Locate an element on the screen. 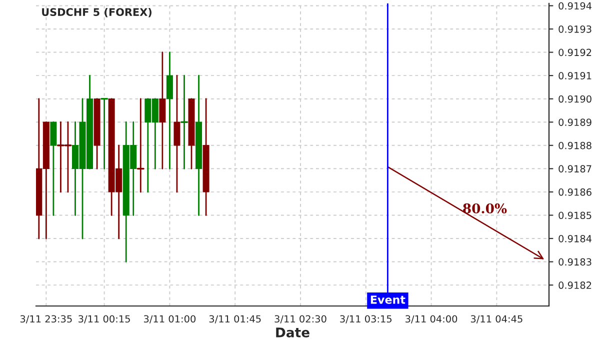 The image size is (600, 340). x-axis-title: Date is located at coordinates (293, 333).